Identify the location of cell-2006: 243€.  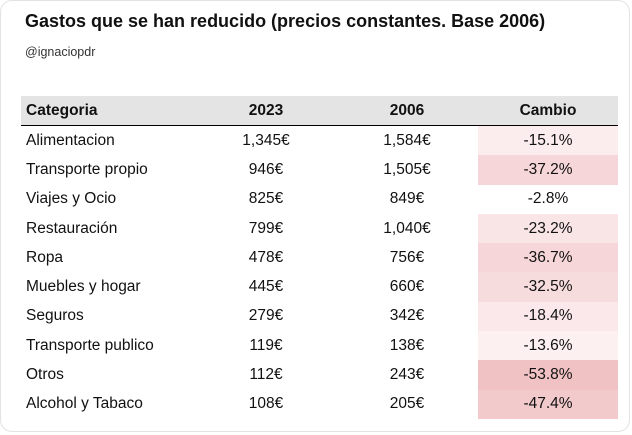
(407, 375).